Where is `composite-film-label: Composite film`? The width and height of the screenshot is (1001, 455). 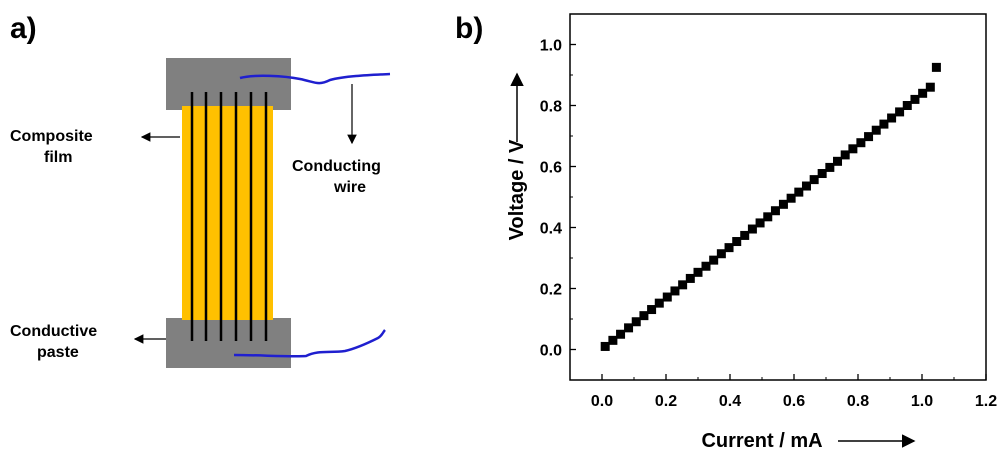 composite-film-label: Composite film is located at coordinates (51, 147).